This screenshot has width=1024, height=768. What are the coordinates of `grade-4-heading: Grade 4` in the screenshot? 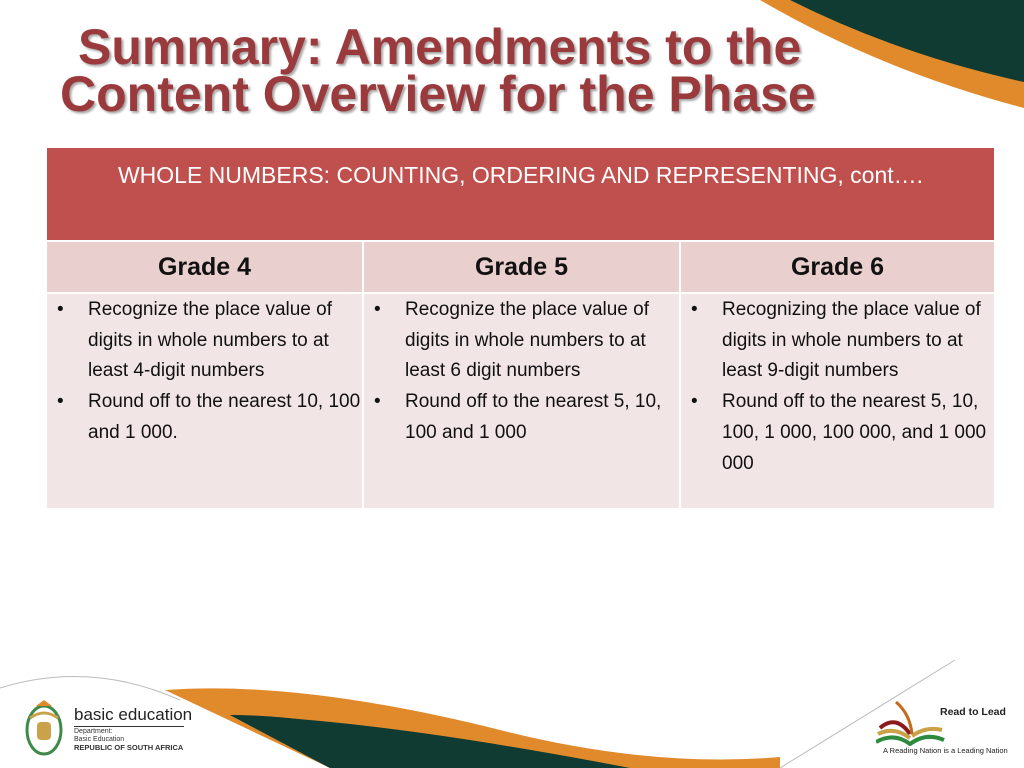 It's located at (204, 267).